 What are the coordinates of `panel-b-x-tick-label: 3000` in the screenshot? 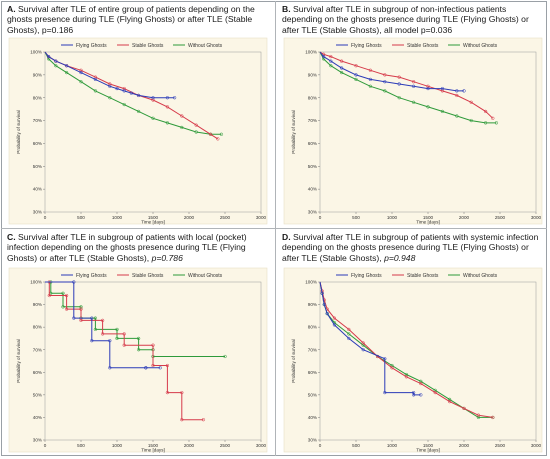 It's located at (536, 217).